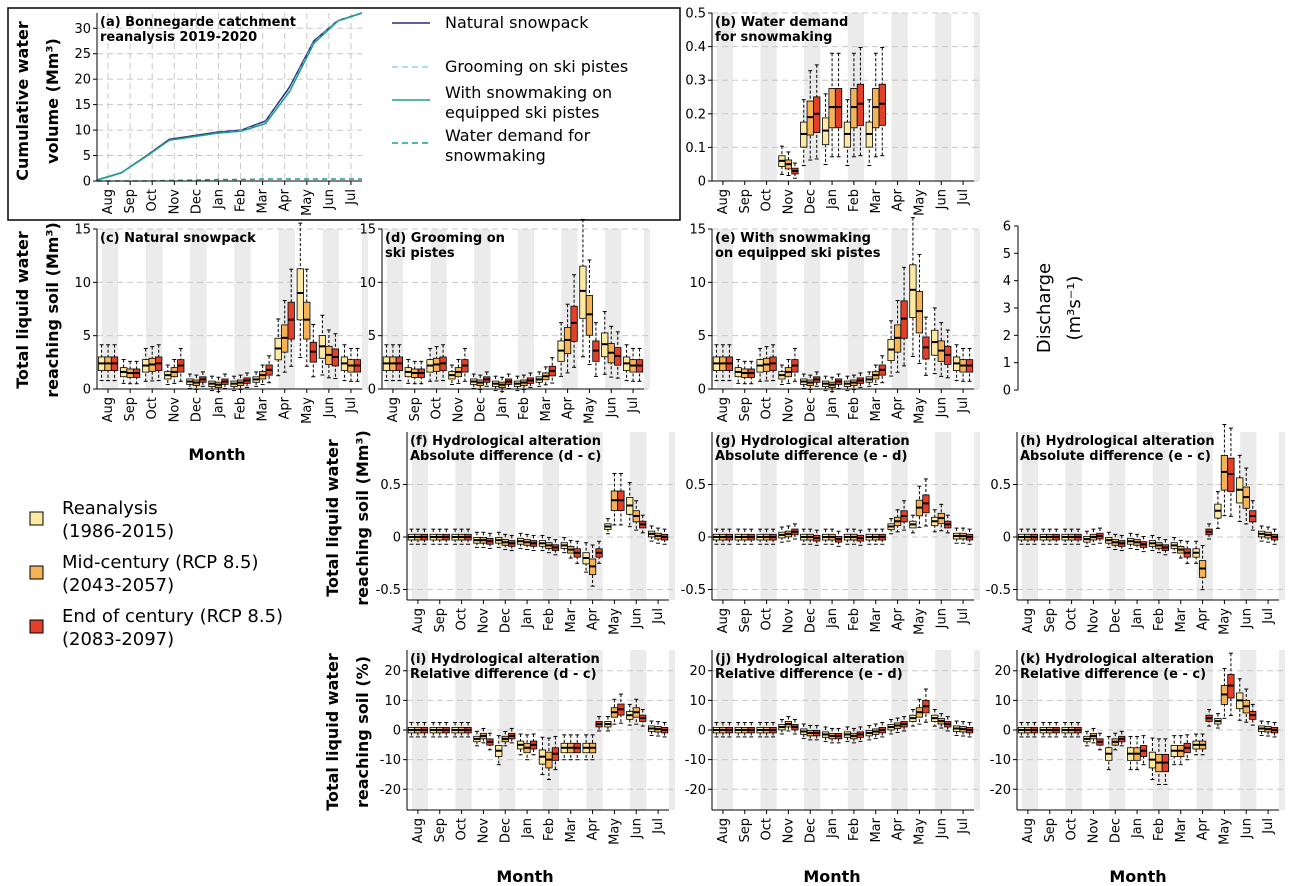 The image size is (1290, 886). Describe the element at coordinates (1137, 618) in the screenshot. I see `panel-h-xtick-label: Jan` at that location.